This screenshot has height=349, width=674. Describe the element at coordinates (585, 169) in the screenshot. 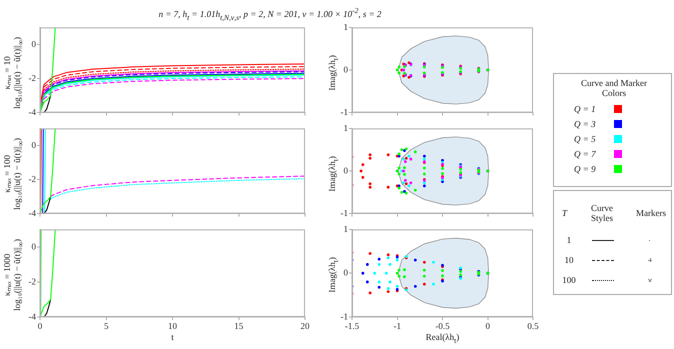

I see `legend-label: Q = 9` at that location.